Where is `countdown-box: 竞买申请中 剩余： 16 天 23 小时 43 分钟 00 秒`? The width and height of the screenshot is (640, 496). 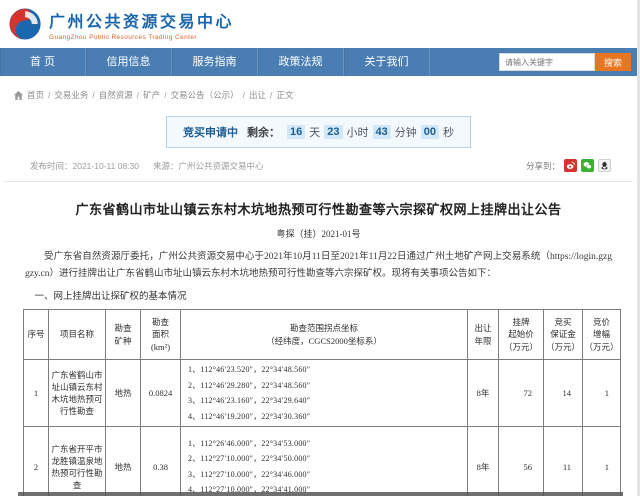 countdown-box: 竞买申请中 剩余： 16 天 23 小时 43 分钟 00 秒 is located at coordinates (318, 132).